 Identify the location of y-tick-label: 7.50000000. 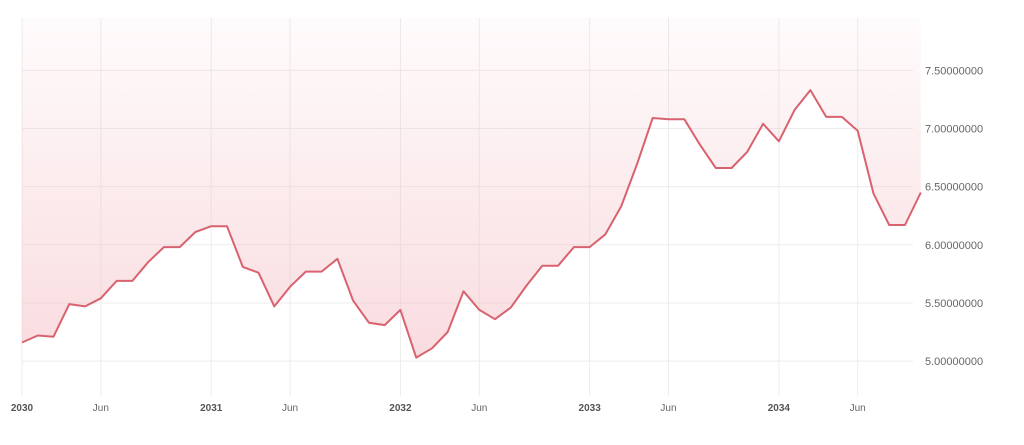
(954, 71).